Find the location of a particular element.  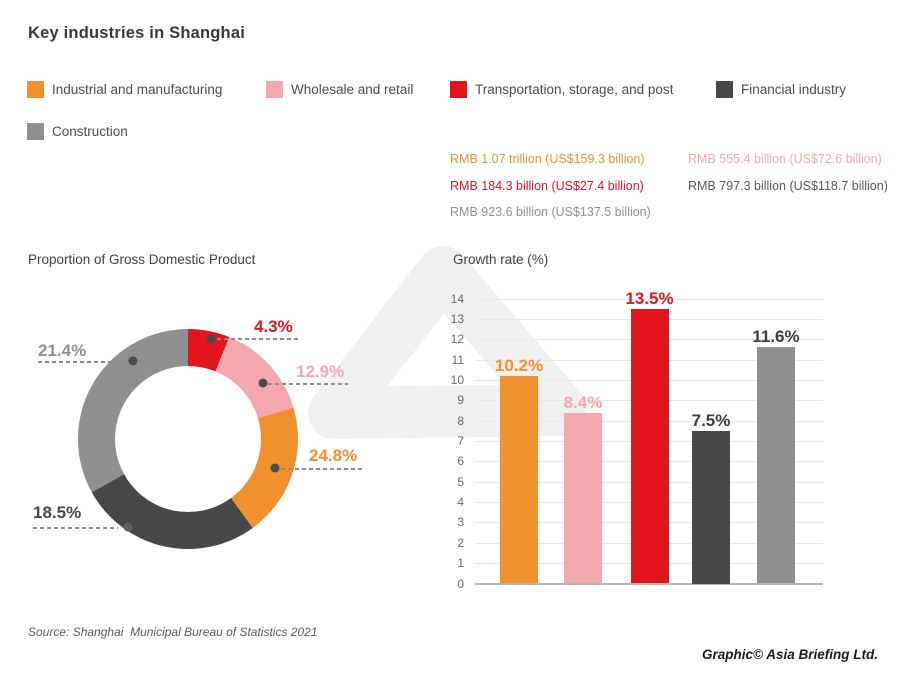

bar-chart-title: Growth rate (%) is located at coordinates (501, 259).